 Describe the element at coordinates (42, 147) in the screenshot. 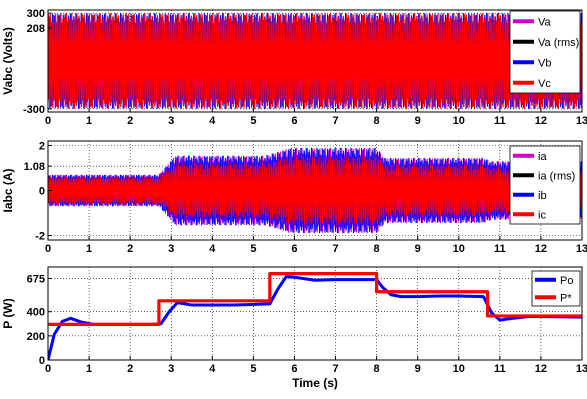

I see `y-tick-label: 2` at that location.